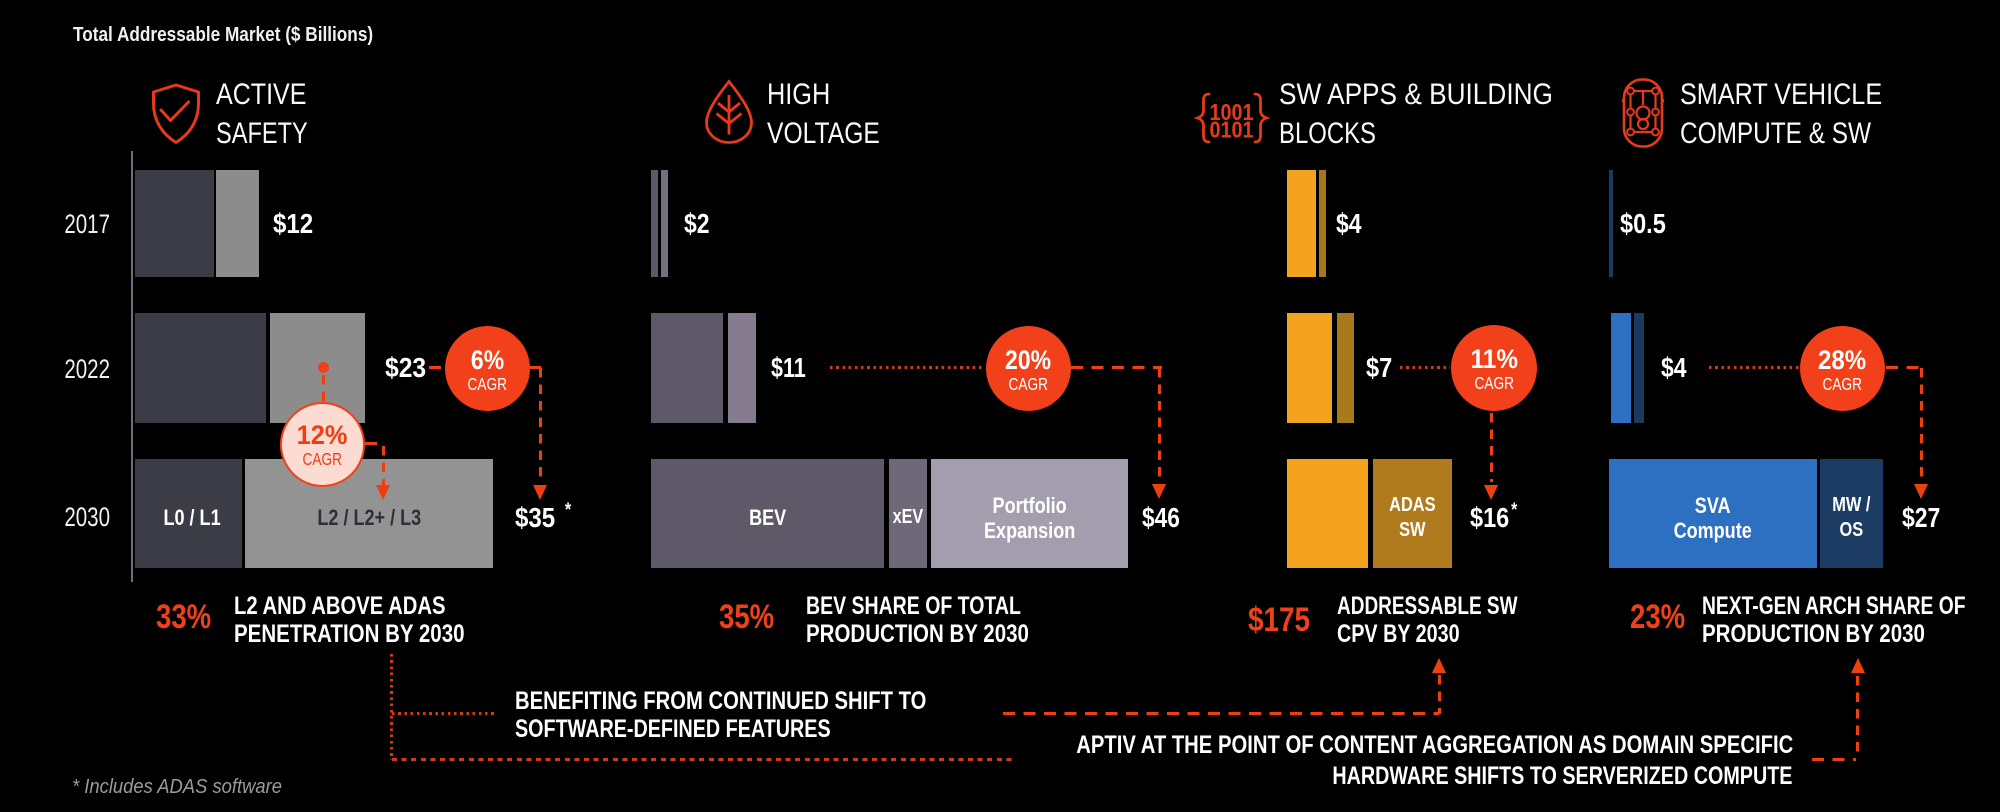 This screenshot has width=2000, height=812. I want to click on svg-text: 0101, so click(1232, 130).